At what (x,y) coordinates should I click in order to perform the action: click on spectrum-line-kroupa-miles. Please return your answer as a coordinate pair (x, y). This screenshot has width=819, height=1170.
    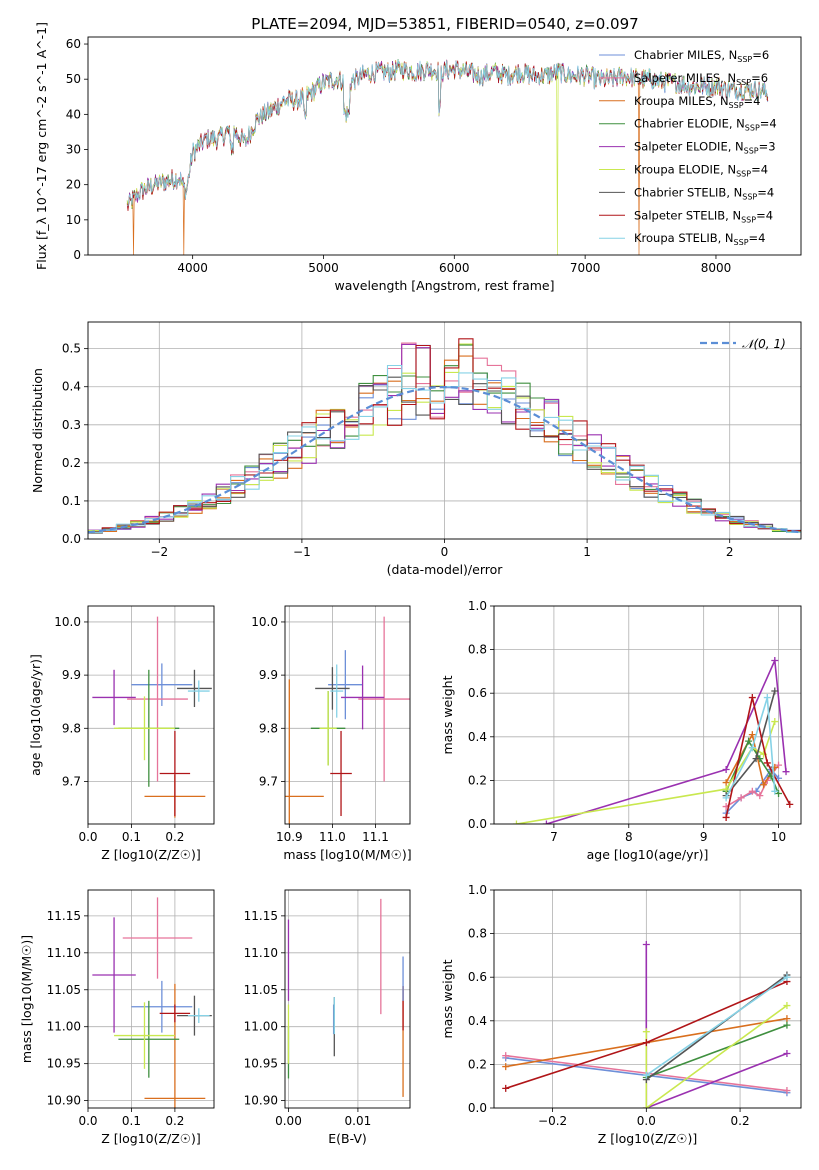
    Looking at the image, I should click on (447, 157).